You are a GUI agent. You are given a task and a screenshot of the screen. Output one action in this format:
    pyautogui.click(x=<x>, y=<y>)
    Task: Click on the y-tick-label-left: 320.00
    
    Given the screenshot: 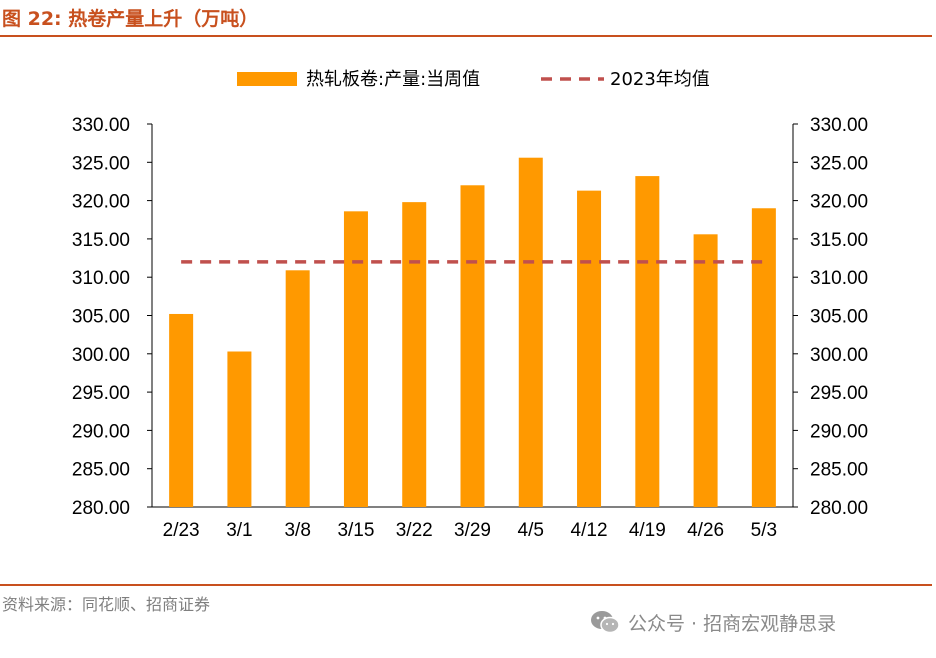 What is the action you would take?
    pyautogui.click(x=101, y=202)
    